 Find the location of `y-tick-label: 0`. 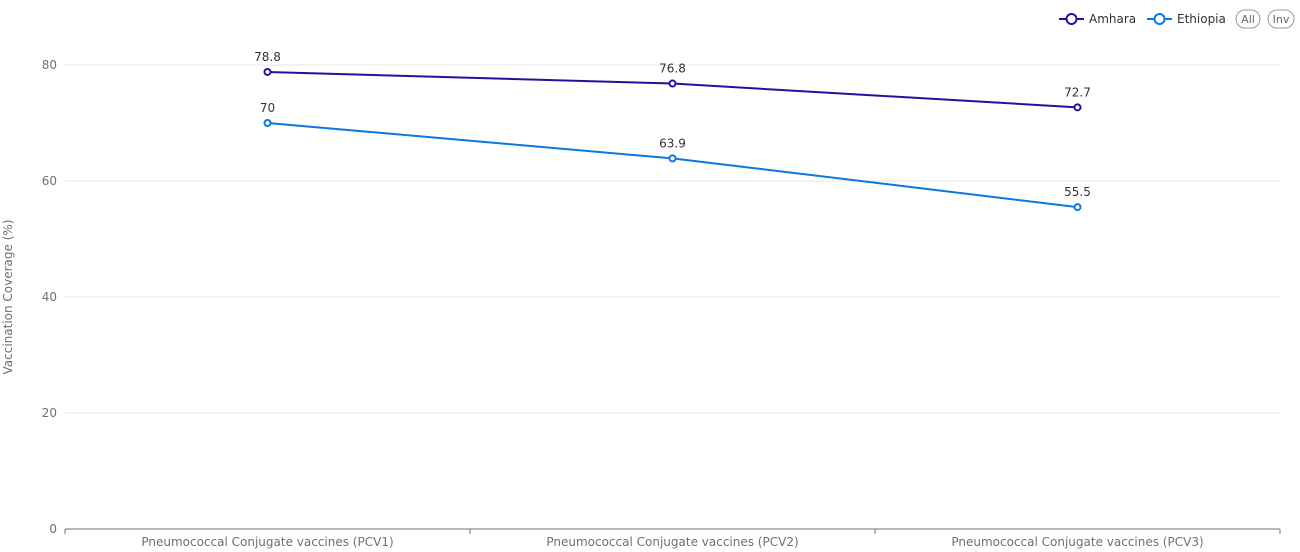

y-tick-label: 0 is located at coordinates (53, 529).